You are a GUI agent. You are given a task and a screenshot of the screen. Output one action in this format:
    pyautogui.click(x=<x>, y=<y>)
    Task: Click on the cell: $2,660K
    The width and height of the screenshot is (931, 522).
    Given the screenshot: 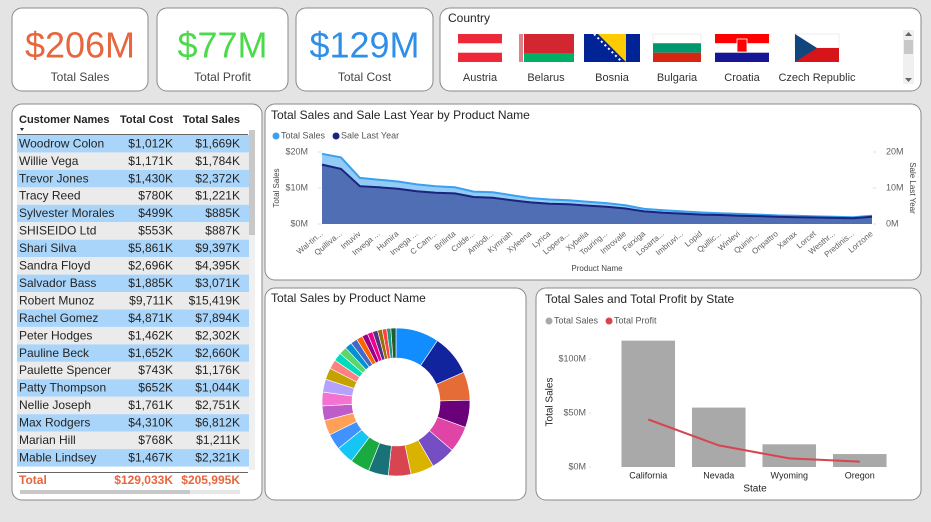 What is the action you would take?
    pyautogui.click(x=217, y=353)
    